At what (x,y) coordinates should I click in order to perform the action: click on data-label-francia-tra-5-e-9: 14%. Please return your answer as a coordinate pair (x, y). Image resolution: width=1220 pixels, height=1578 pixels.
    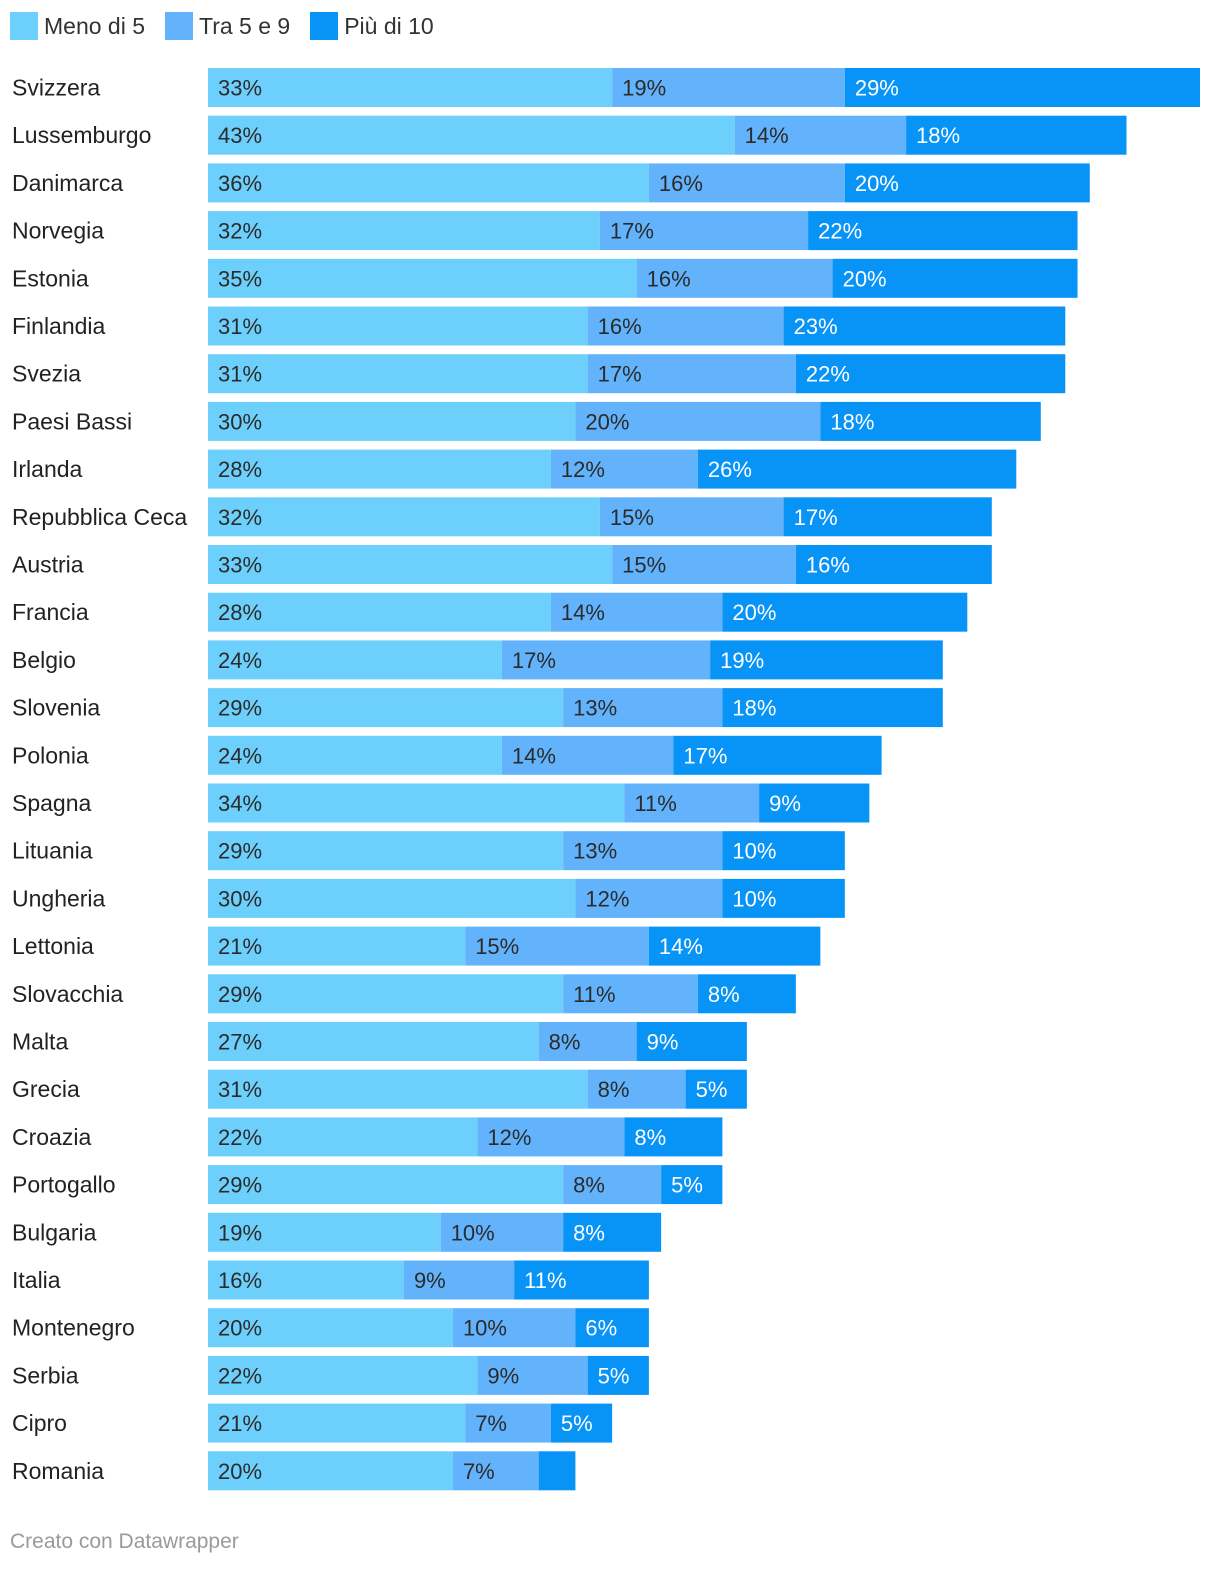
    Looking at the image, I should click on (583, 612).